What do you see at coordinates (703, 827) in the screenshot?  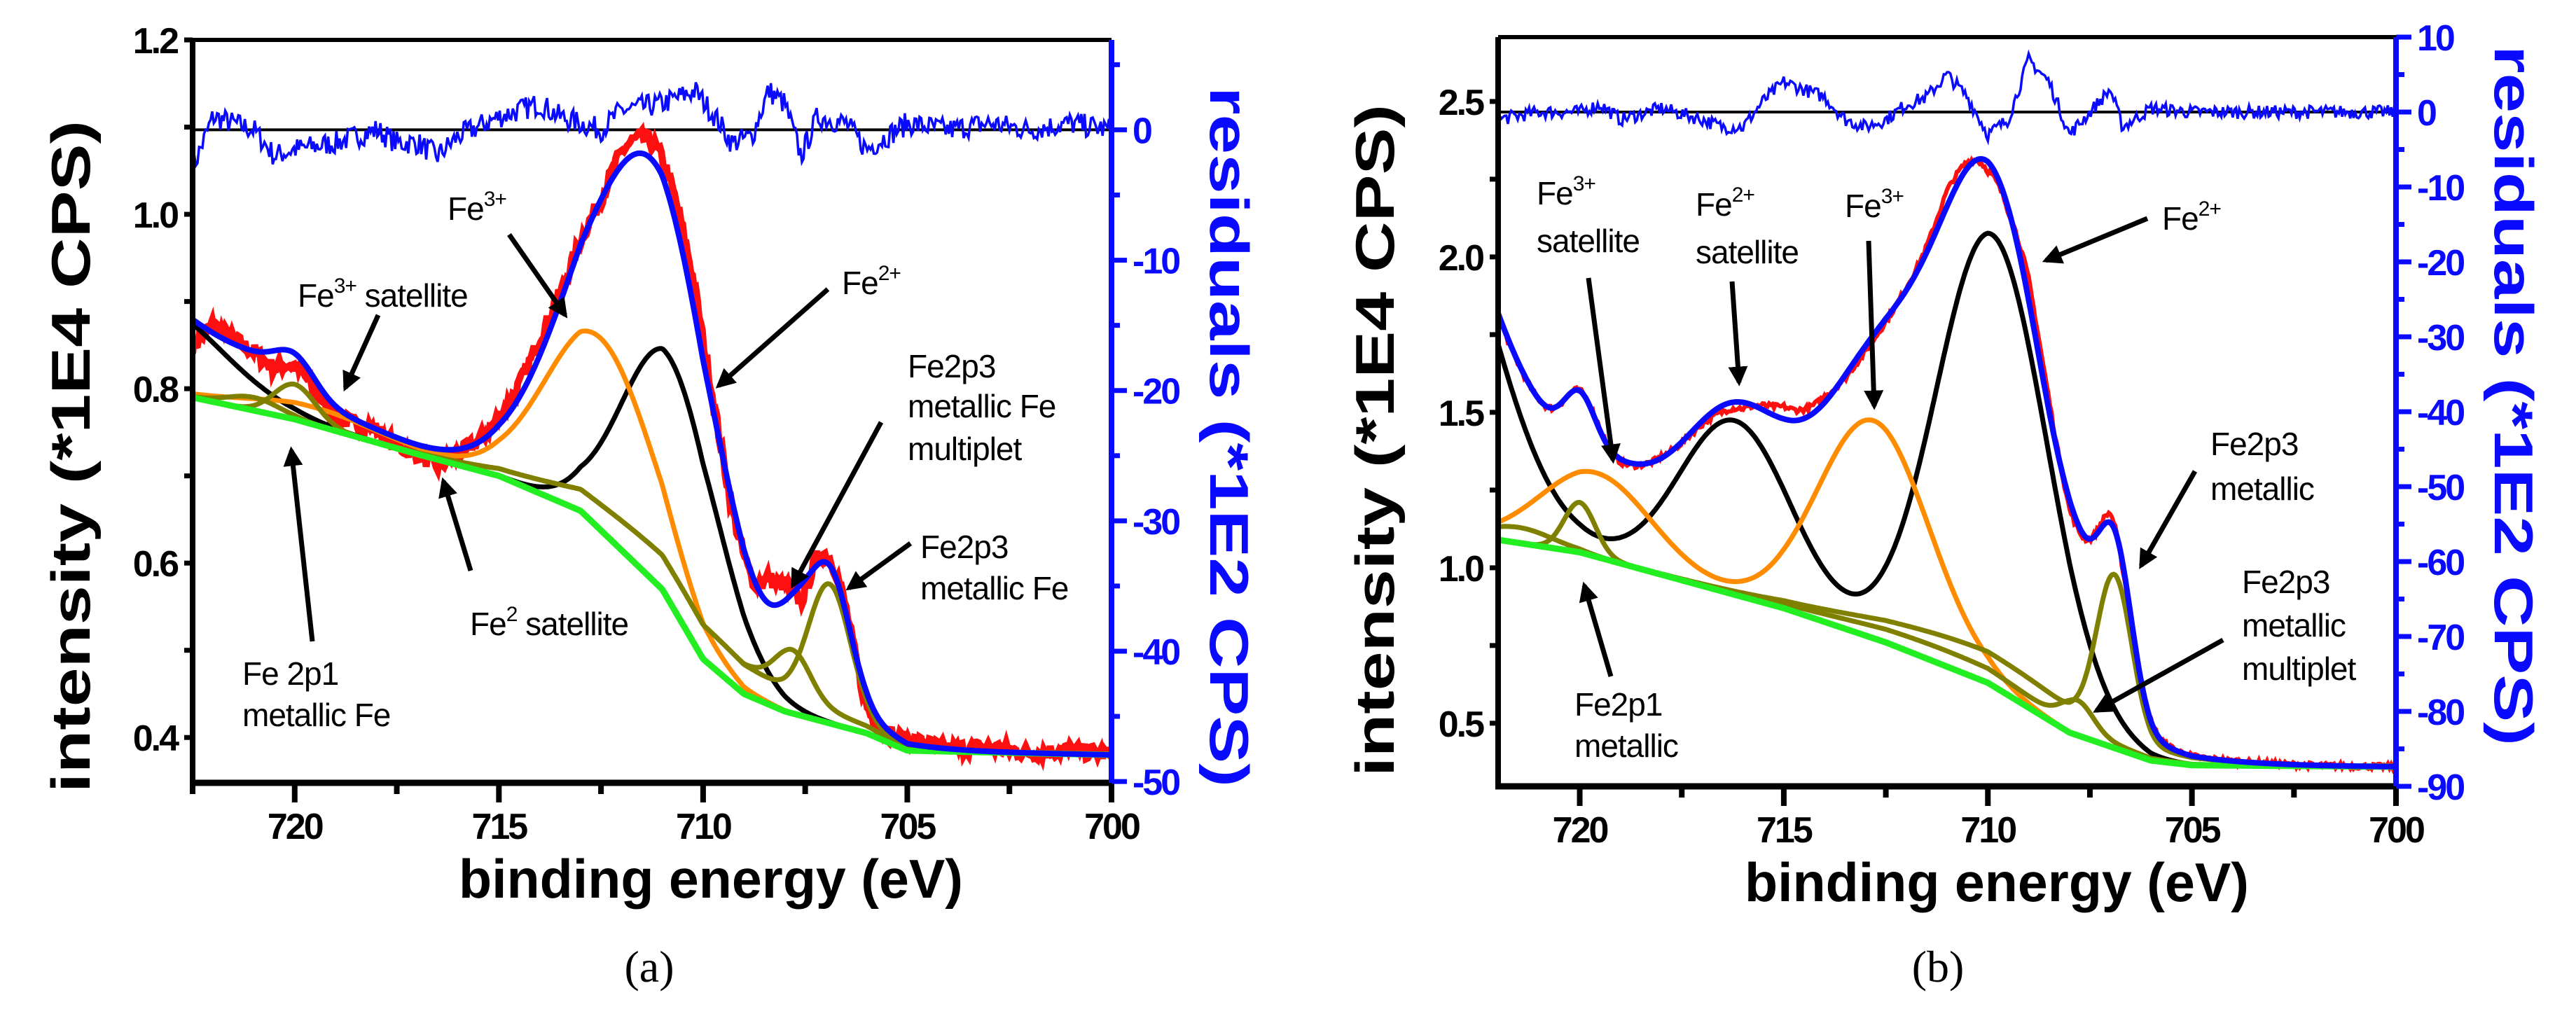 I see `x-tick-label: 710` at bounding box center [703, 827].